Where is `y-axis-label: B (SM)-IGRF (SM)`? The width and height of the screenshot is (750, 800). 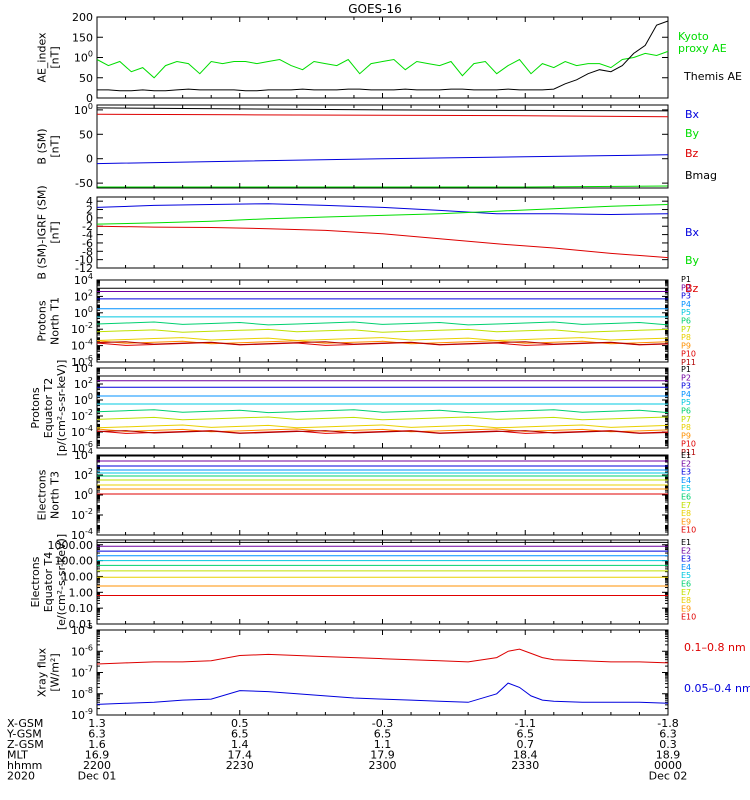
y-axis-label: B (SM)-IGRF (SM) is located at coordinates (42, 232).